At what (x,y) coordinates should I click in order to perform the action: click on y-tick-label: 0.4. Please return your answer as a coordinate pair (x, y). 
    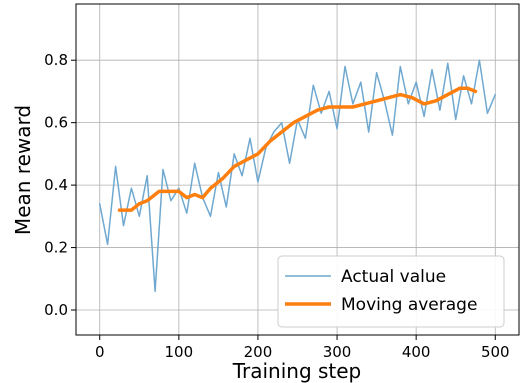
    Looking at the image, I should click on (56, 185).